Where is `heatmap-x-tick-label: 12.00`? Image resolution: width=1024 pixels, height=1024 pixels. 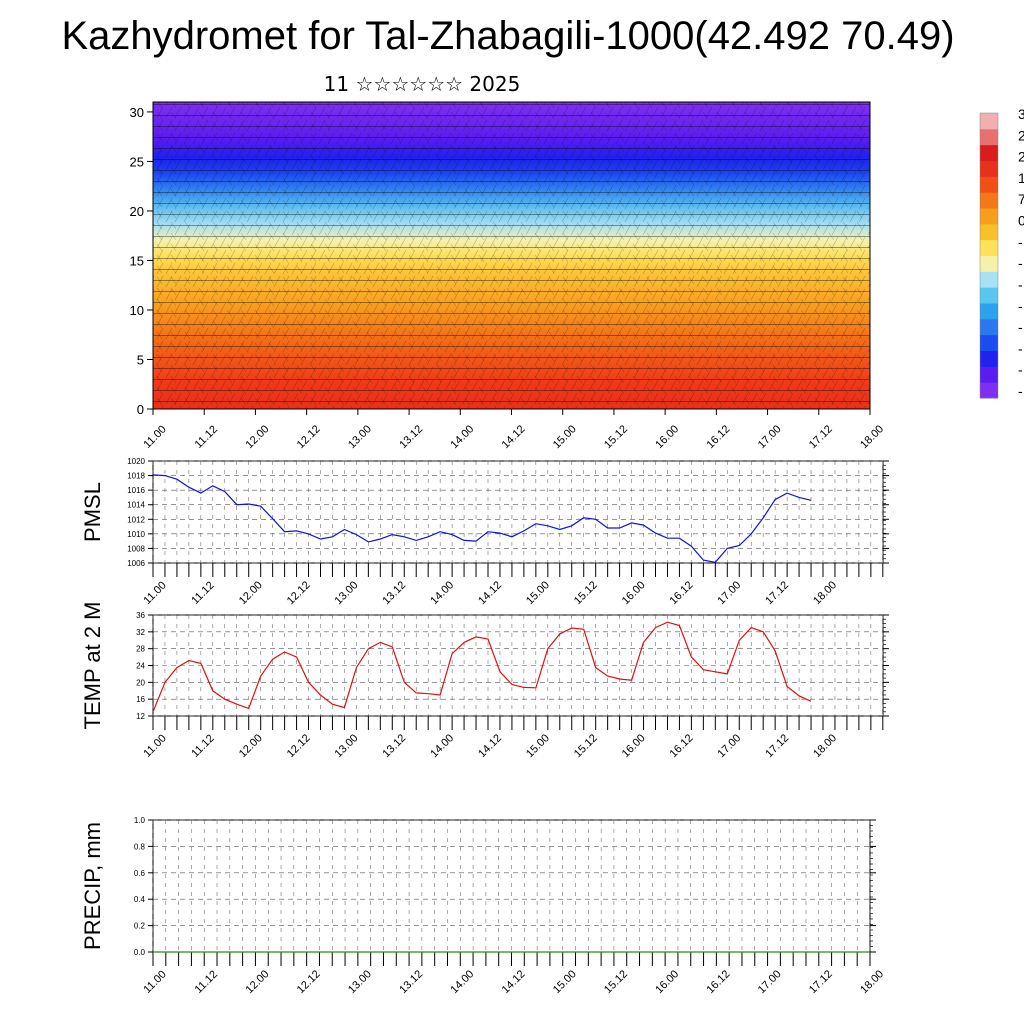 heatmap-x-tick-label: 12.00 is located at coordinates (258, 437).